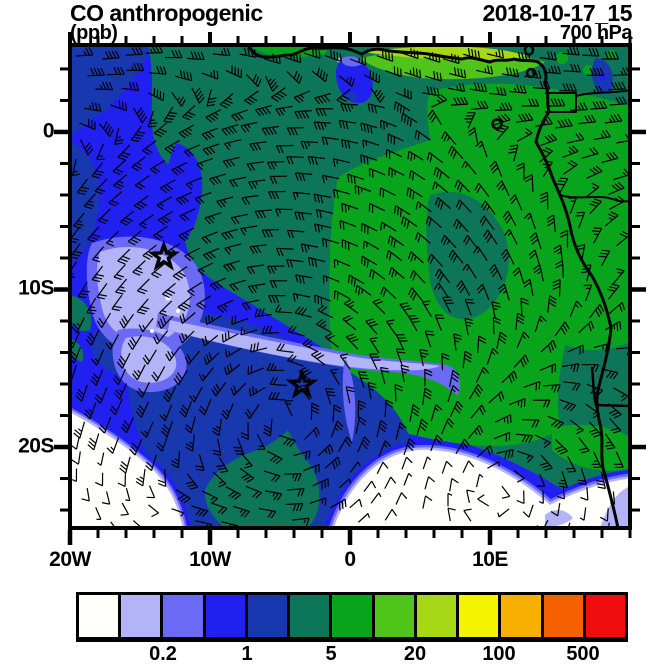 Image resolution: width=650 pixels, height=667 pixels. Describe the element at coordinates (210, 559) in the screenshot. I see `x-tick-label: 10W` at that location.